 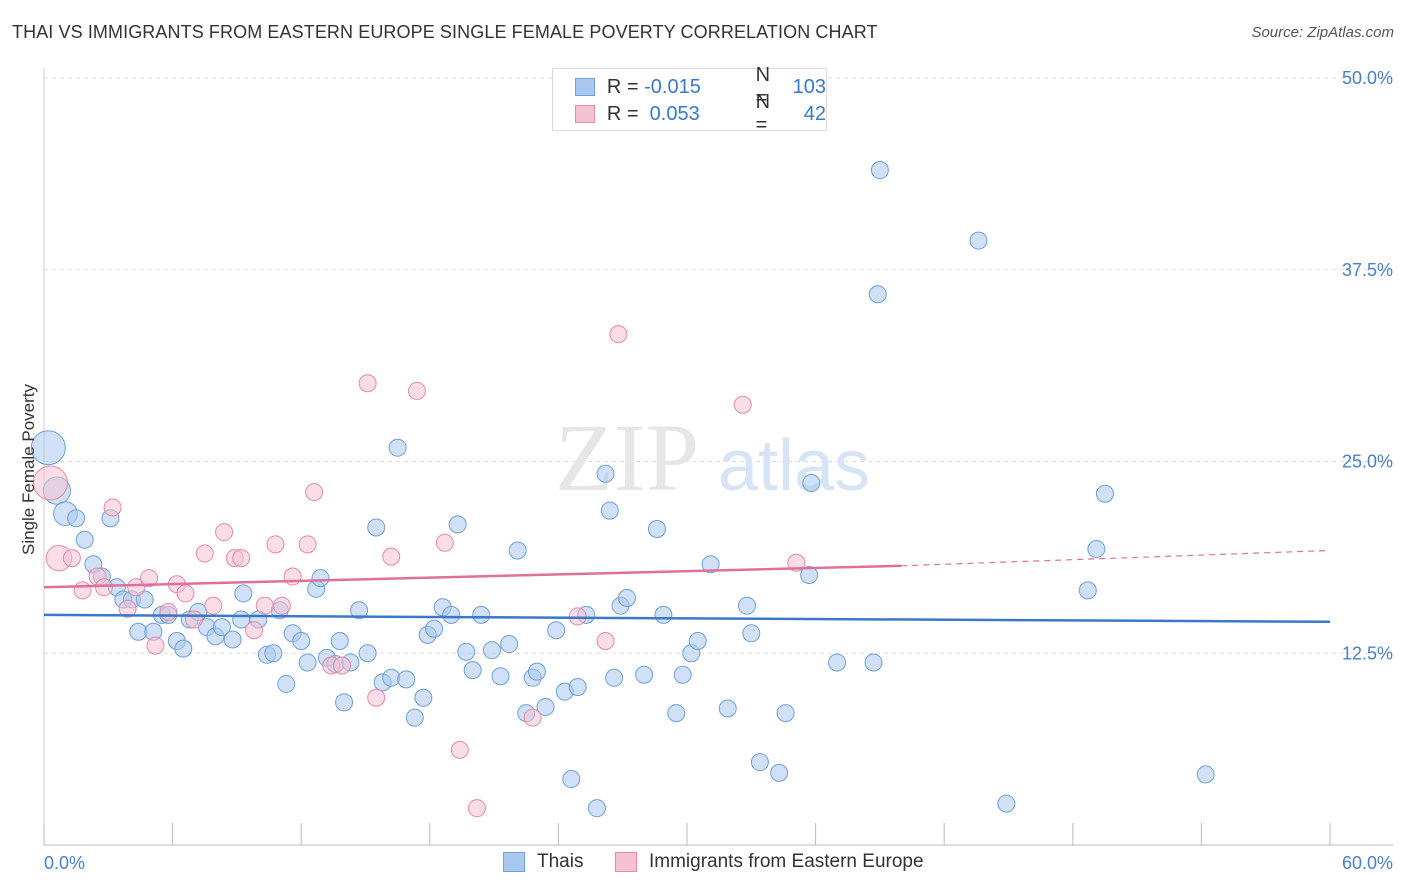 I want to click on legend-row-thais: R = -0.015 N = 103, so click(x=689, y=86).